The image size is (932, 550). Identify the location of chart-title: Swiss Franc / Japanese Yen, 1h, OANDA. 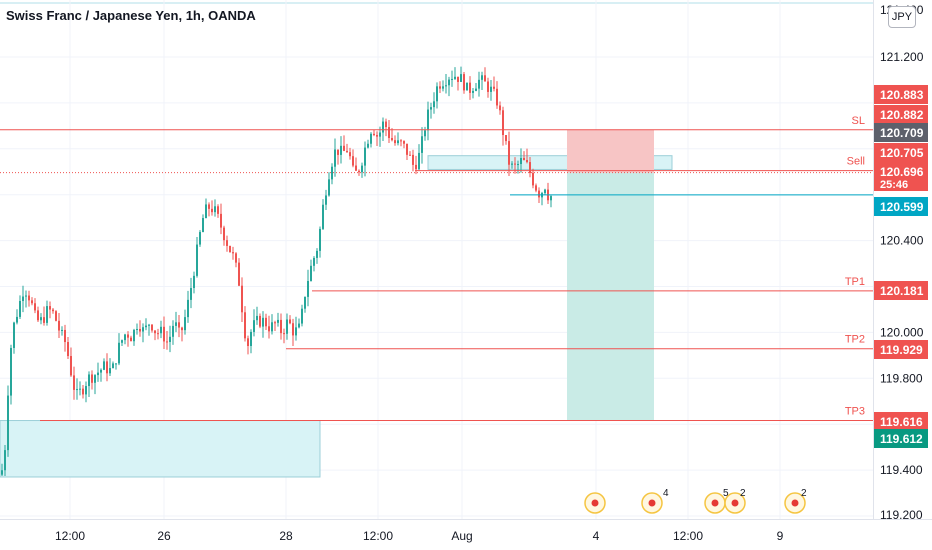
(131, 15).